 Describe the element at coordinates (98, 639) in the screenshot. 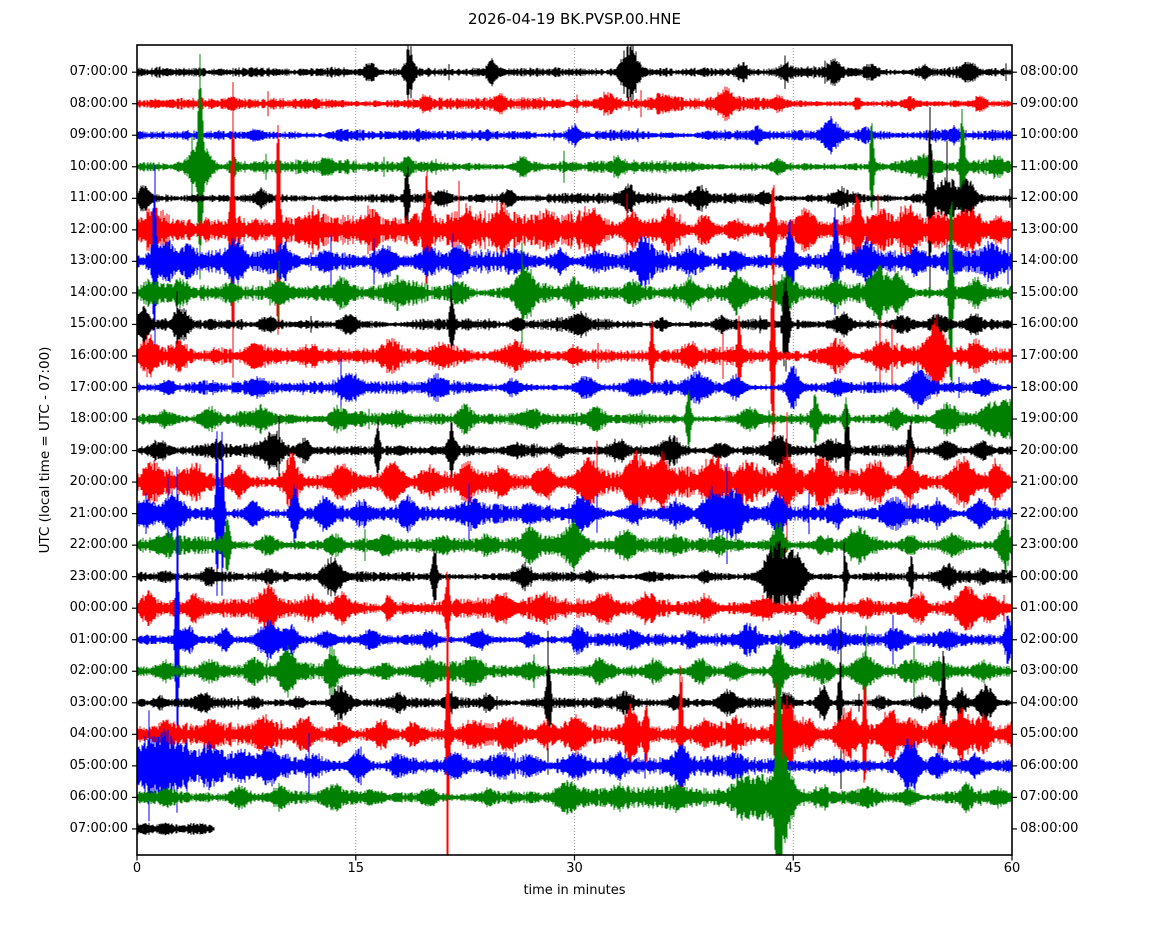

I see `utc-time-label: 01:00:00` at that location.